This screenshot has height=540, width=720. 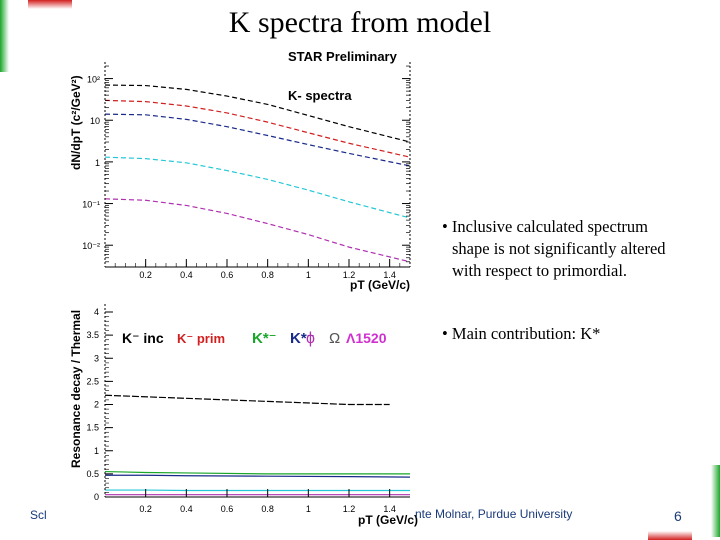 What do you see at coordinates (96, 358) in the screenshot?
I see `y-tick-label: 3` at bounding box center [96, 358].